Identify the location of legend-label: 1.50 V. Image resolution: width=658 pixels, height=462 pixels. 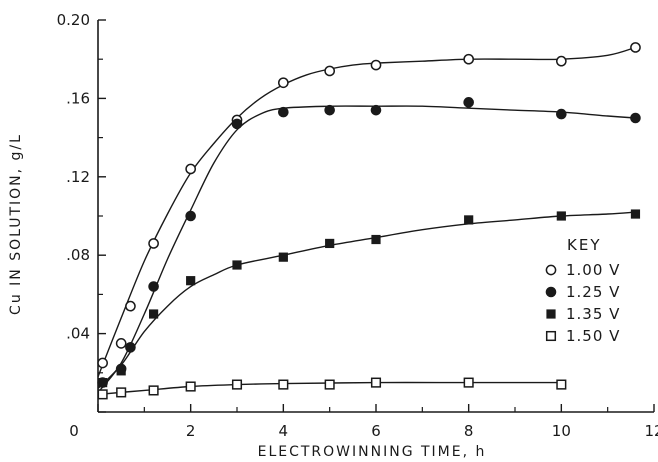
(593, 336).